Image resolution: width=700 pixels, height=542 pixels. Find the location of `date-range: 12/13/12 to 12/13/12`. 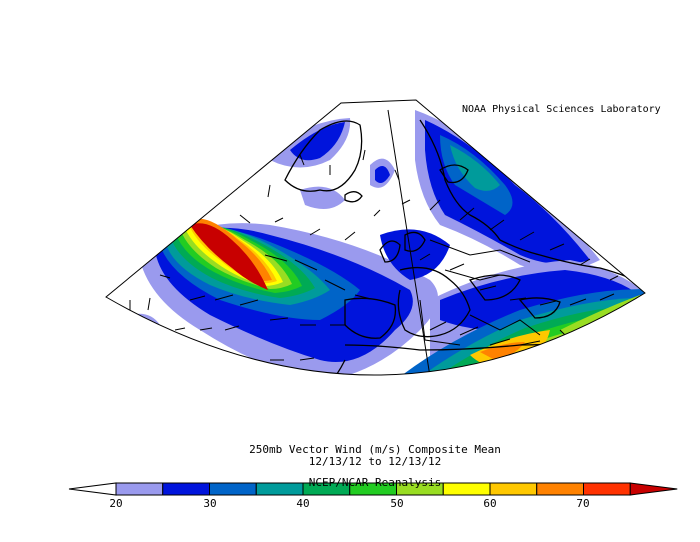

date-range: 12/13/12 to 12/13/12 is located at coordinates (375, 461).